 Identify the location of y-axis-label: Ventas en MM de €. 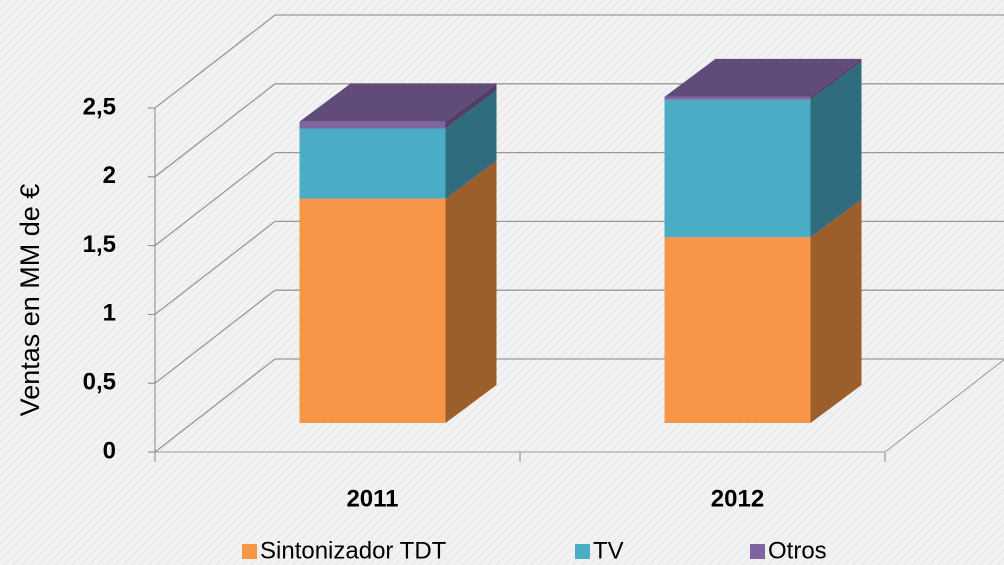
(30, 300).